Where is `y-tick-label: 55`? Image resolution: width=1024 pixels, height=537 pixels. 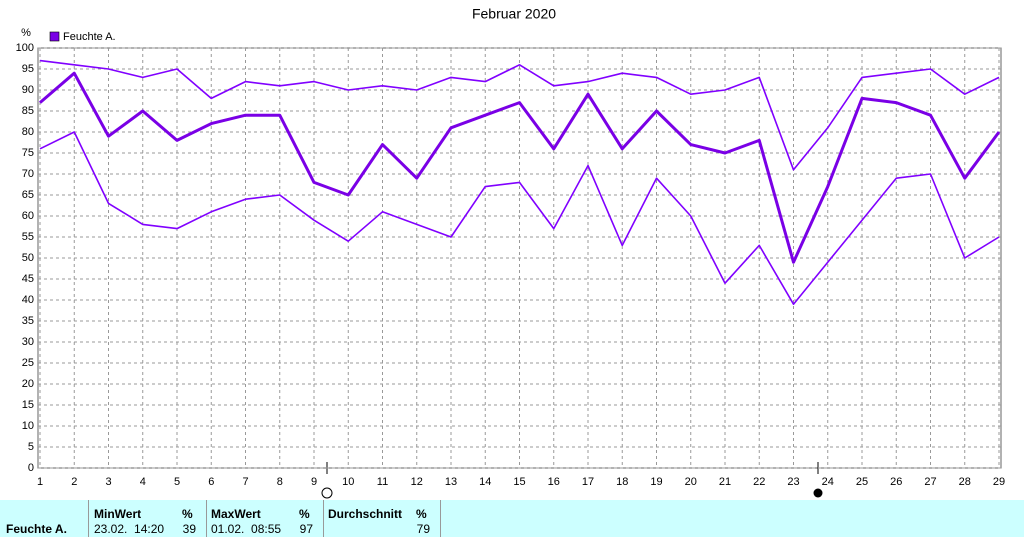 y-tick-label: 55 is located at coordinates (28, 237).